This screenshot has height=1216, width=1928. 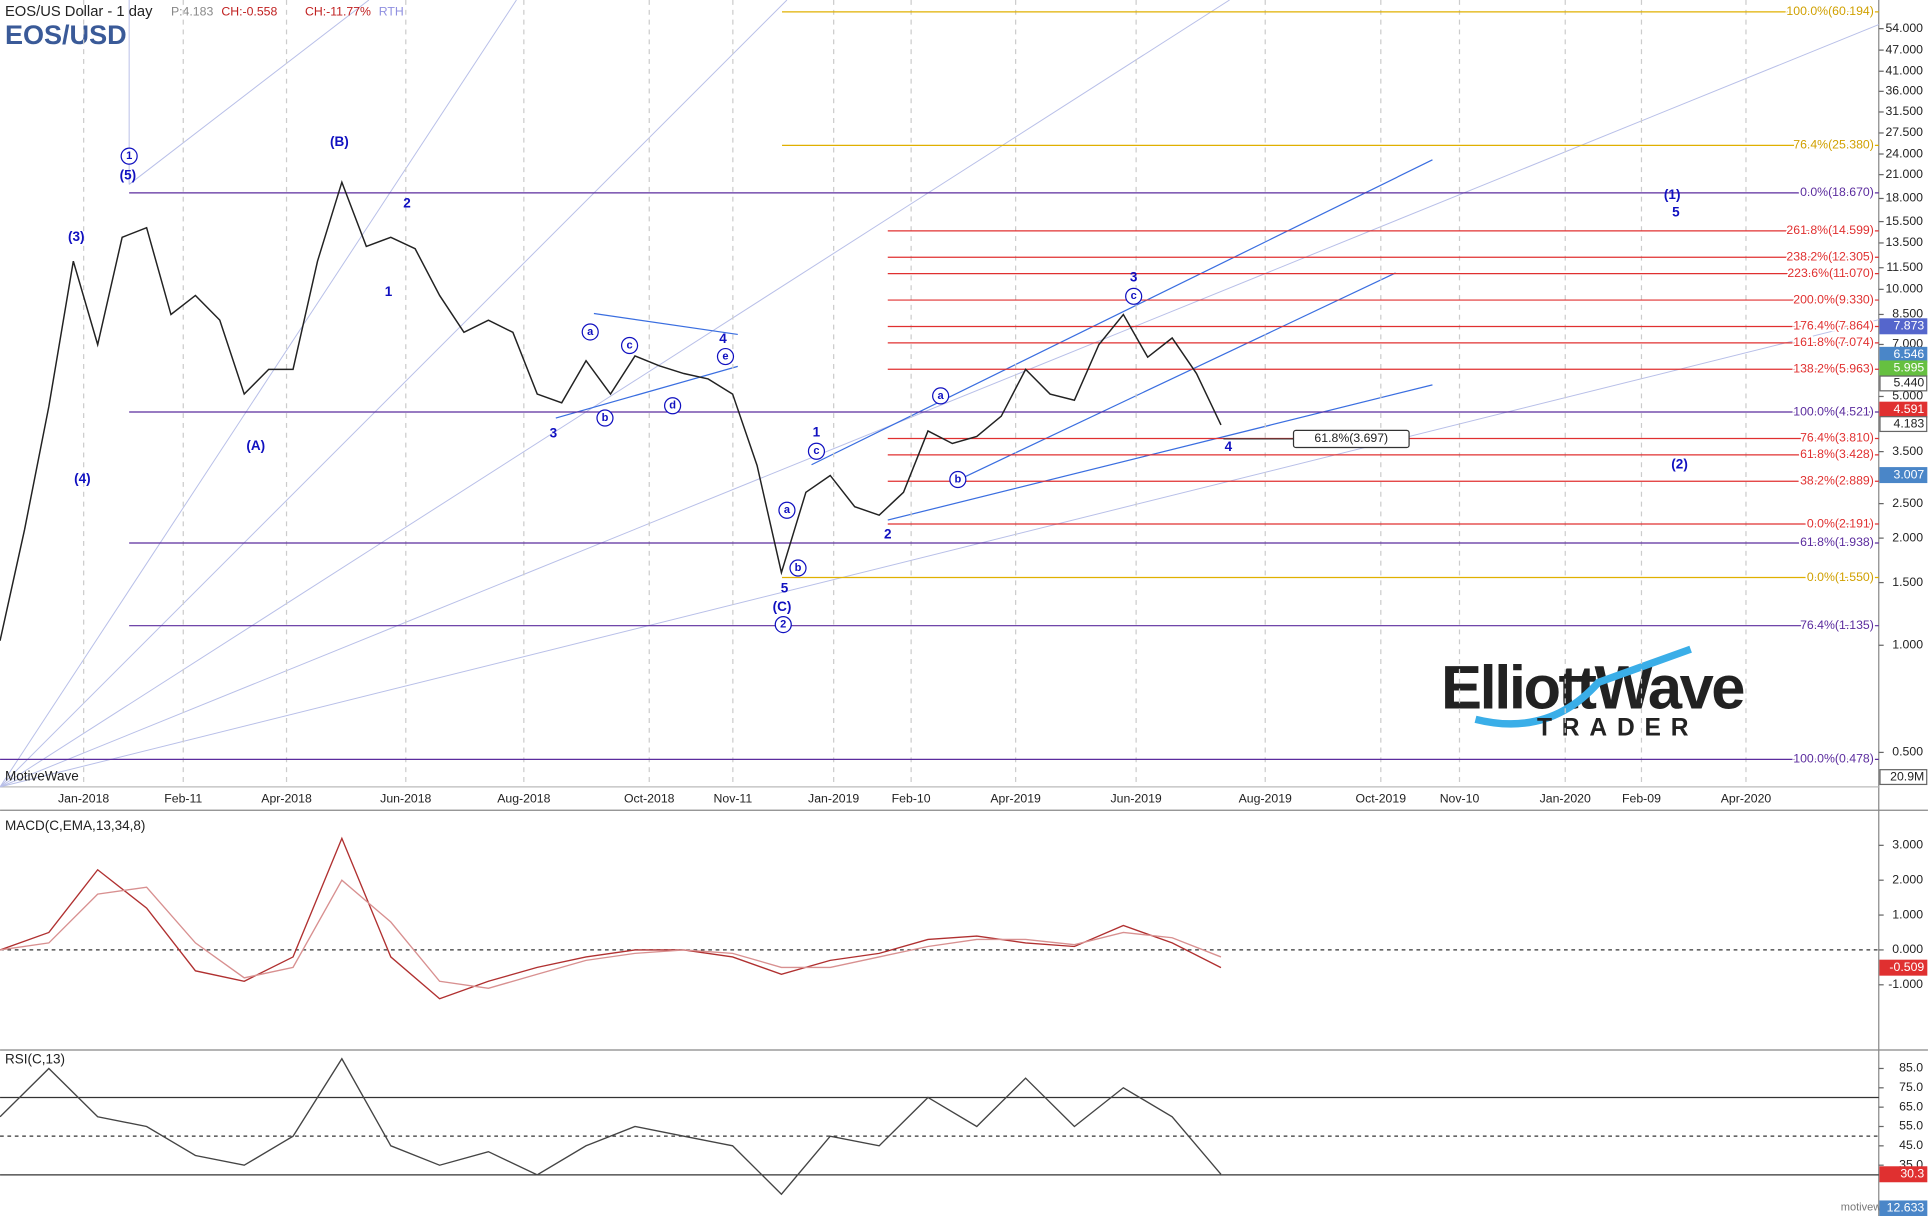 What do you see at coordinates (1904, 70) in the screenshot?
I see `y-tick-label: 41.000` at bounding box center [1904, 70].